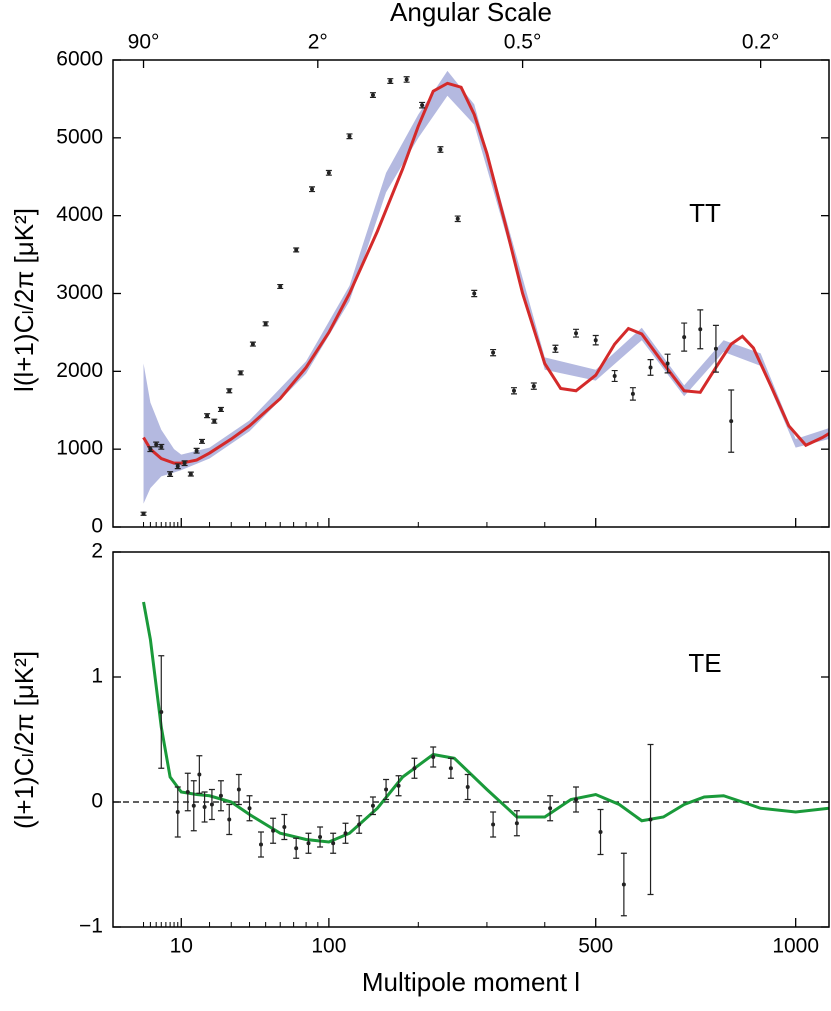  I want to click on y-axis-title: (l+1)Cₗ/2π [μK²], so click(24, 740).